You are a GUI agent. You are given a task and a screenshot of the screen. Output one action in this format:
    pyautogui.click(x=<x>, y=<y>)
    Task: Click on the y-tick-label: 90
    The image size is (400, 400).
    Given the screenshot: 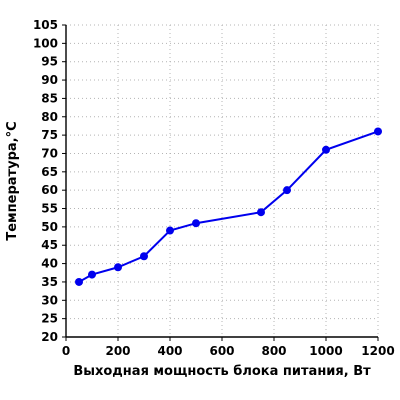 What is the action you would take?
    pyautogui.click(x=49, y=80)
    